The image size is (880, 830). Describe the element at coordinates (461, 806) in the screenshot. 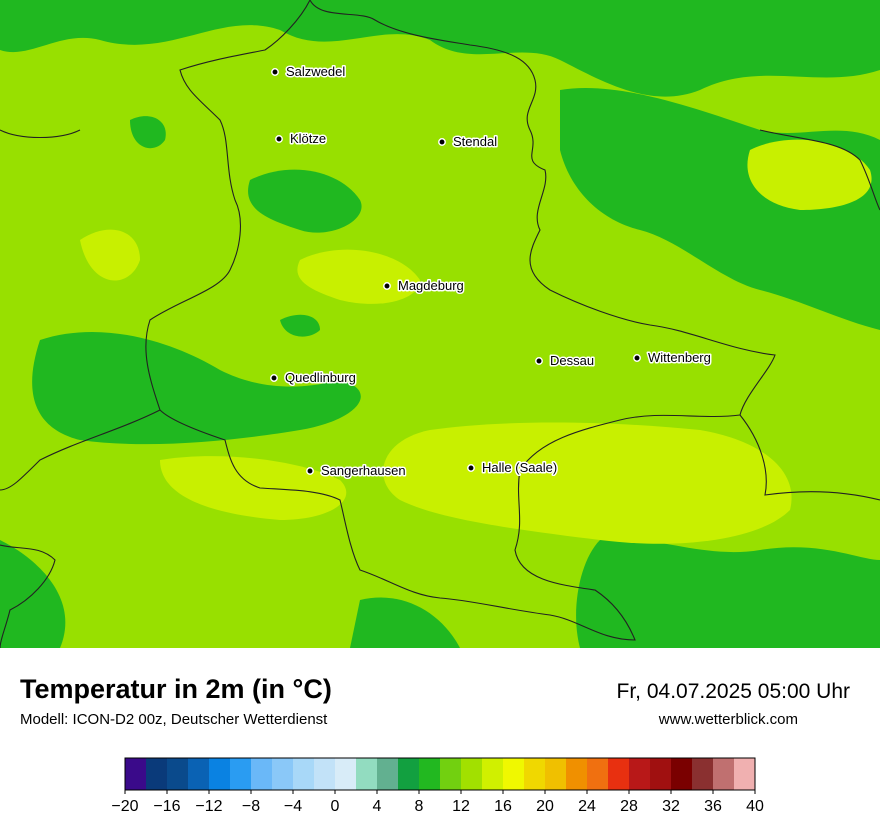

I see `colorbar-tick-label: 12` at that location.